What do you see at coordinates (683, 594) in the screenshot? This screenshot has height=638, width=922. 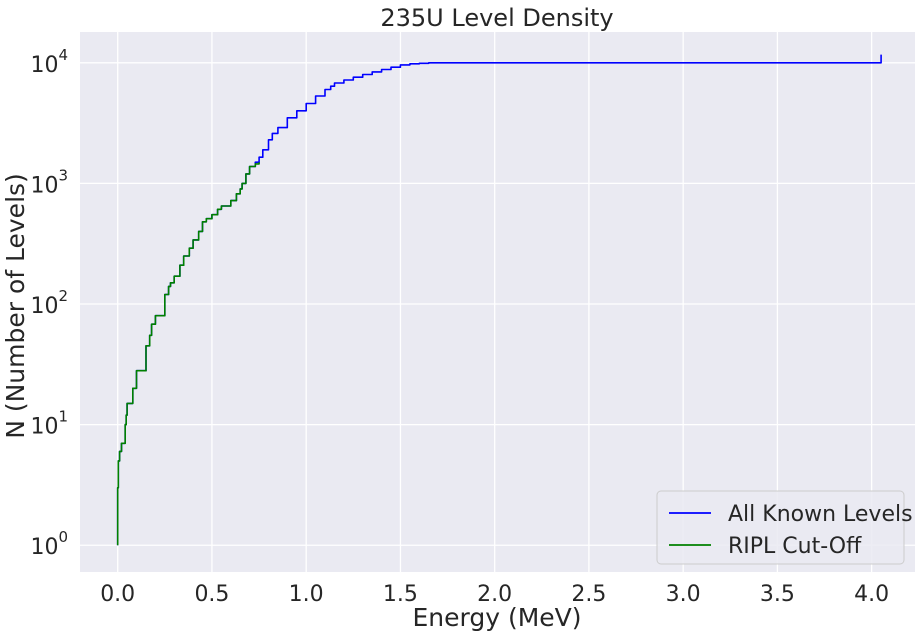 I see `x-tick-label: 3.0` at bounding box center [683, 594].